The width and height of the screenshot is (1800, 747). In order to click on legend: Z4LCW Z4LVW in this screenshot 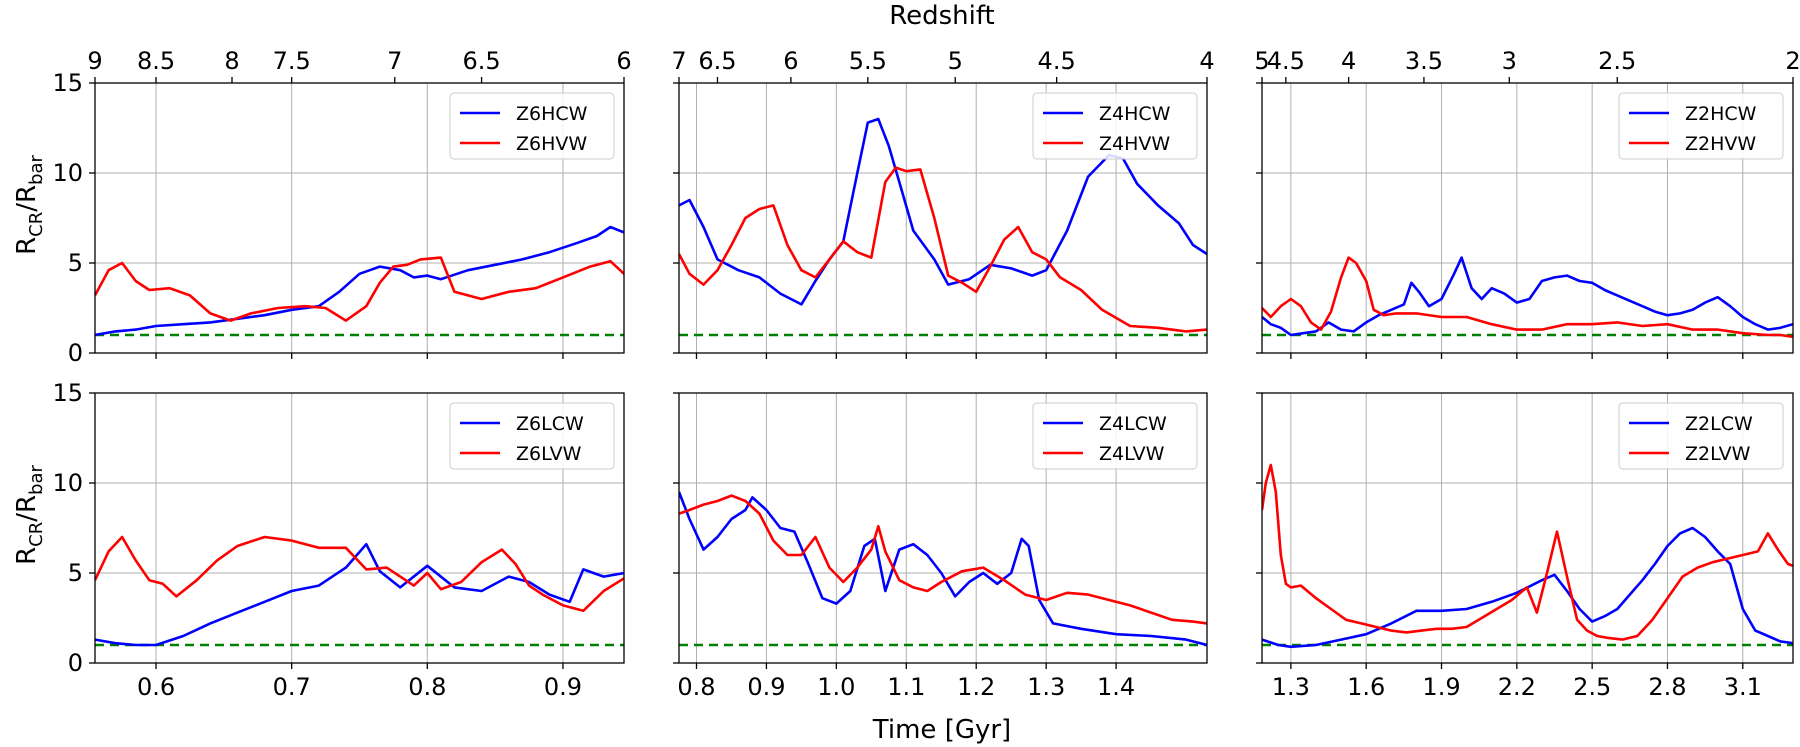, I will do `click(1115, 436)`.